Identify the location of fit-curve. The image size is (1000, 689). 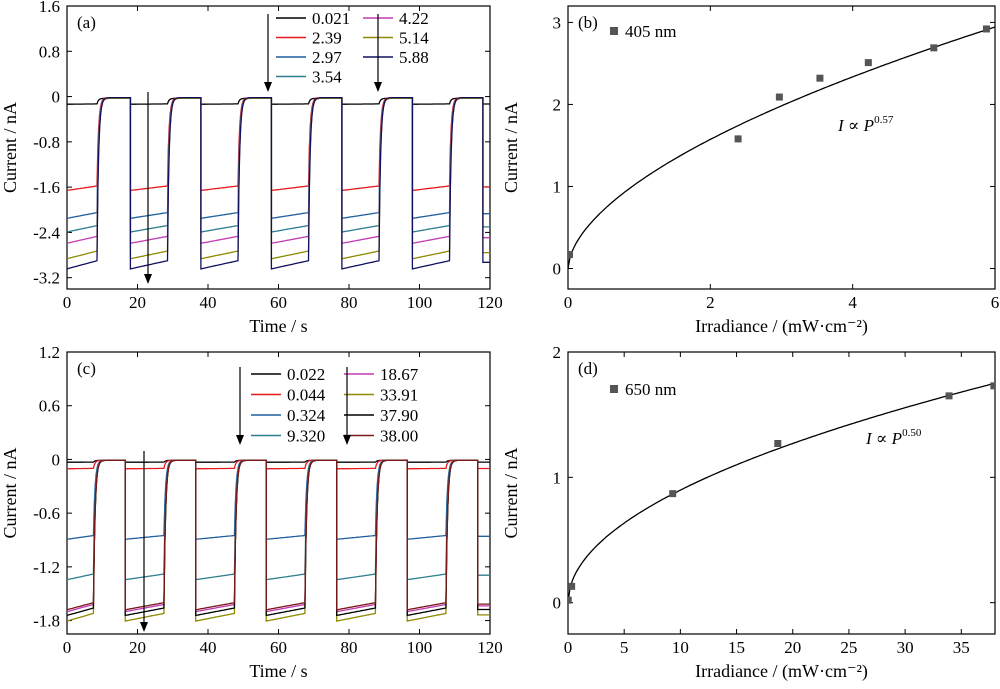
(781, 492).